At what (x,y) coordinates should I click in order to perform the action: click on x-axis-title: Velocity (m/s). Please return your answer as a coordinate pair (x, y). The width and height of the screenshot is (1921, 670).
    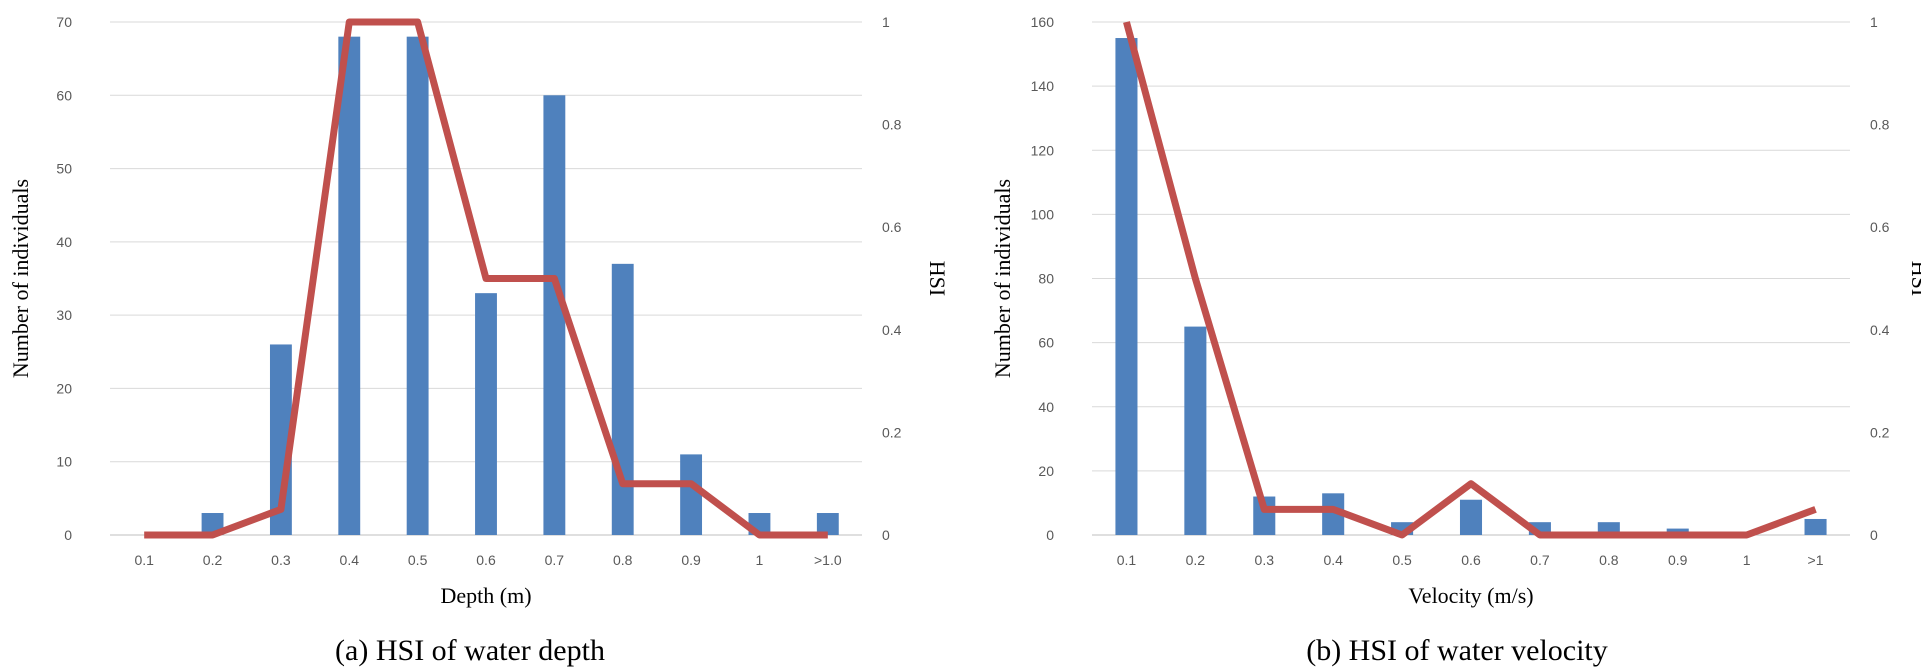
    Looking at the image, I should click on (1470, 595).